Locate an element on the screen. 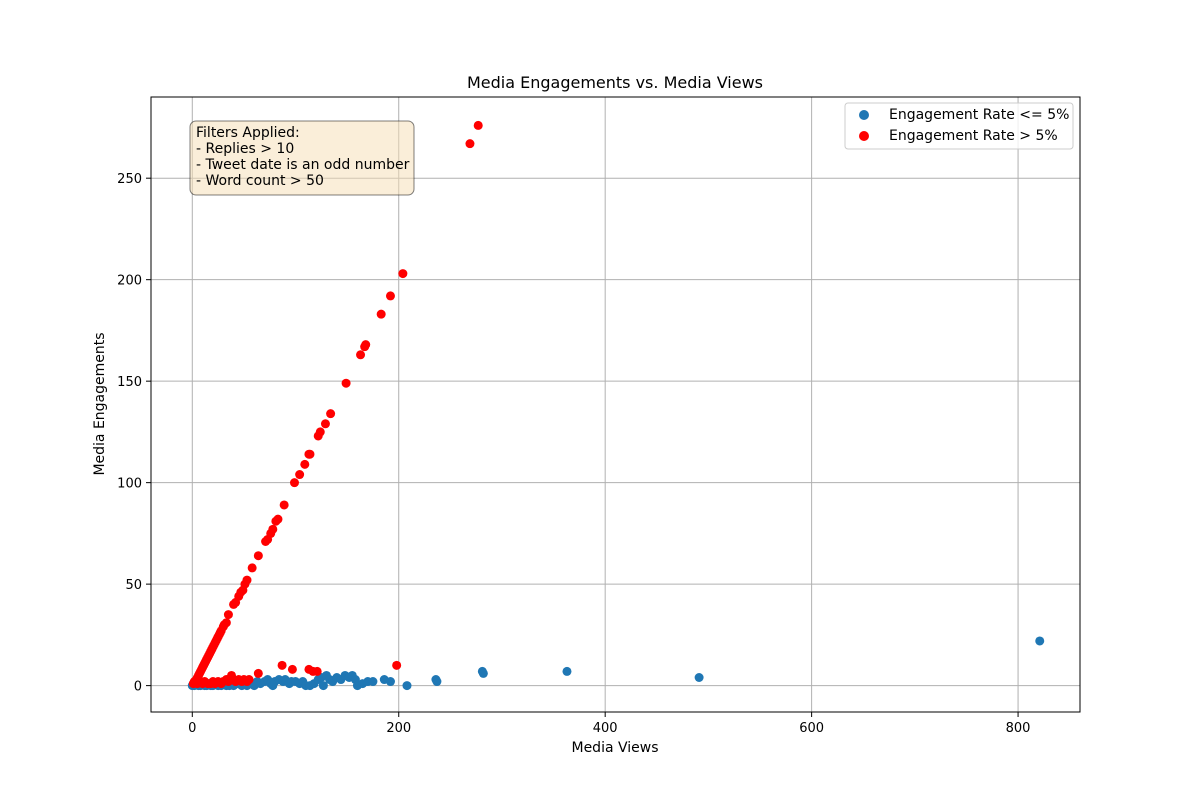  x-tick-label: 800 is located at coordinates (1018, 728).